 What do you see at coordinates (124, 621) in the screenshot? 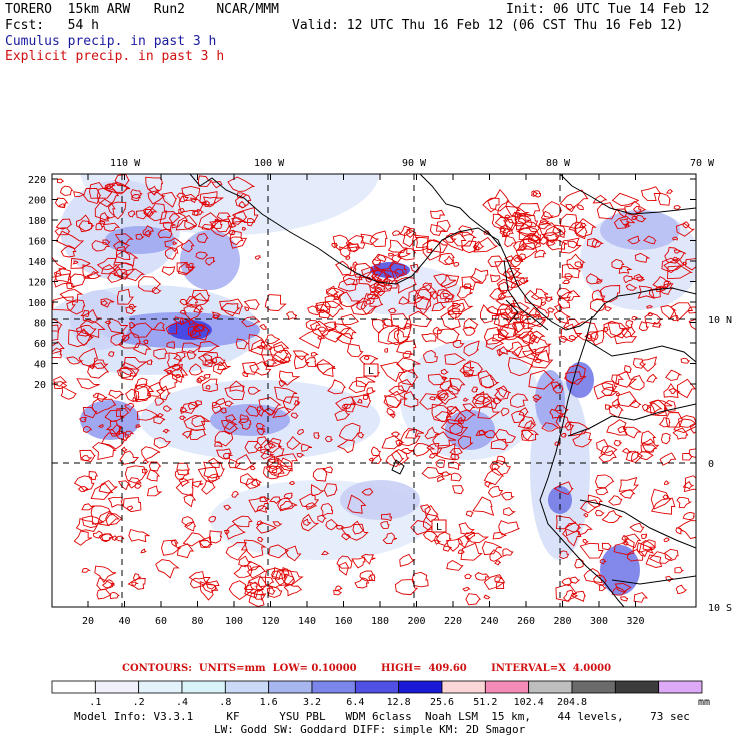
I see `x-tick-label: 40` at bounding box center [124, 621].